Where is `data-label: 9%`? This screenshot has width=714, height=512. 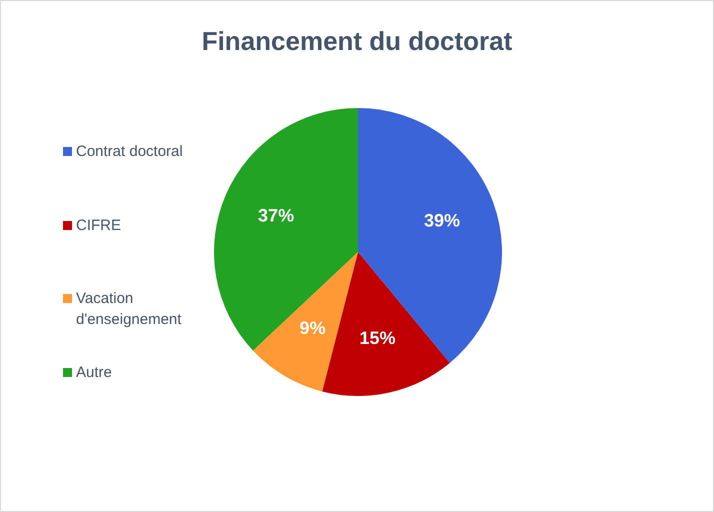
data-label: 9% is located at coordinates (313, 328).